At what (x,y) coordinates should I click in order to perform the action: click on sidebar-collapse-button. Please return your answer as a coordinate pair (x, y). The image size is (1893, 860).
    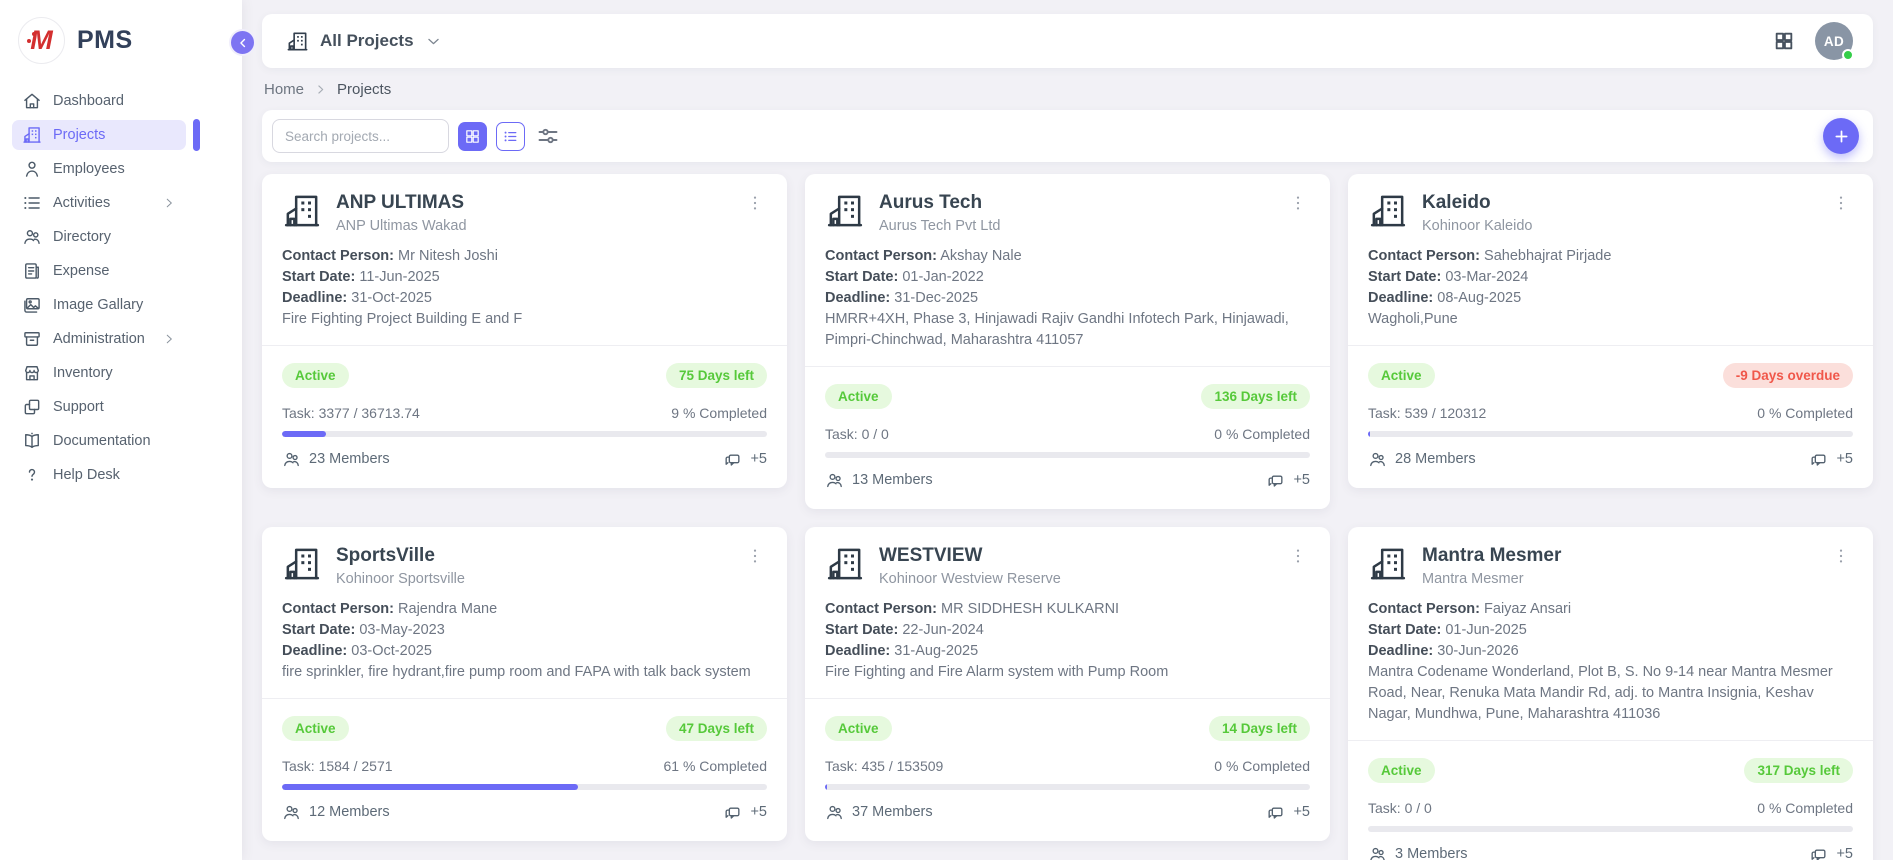
    Looking at the image, I should click on (242, 42).